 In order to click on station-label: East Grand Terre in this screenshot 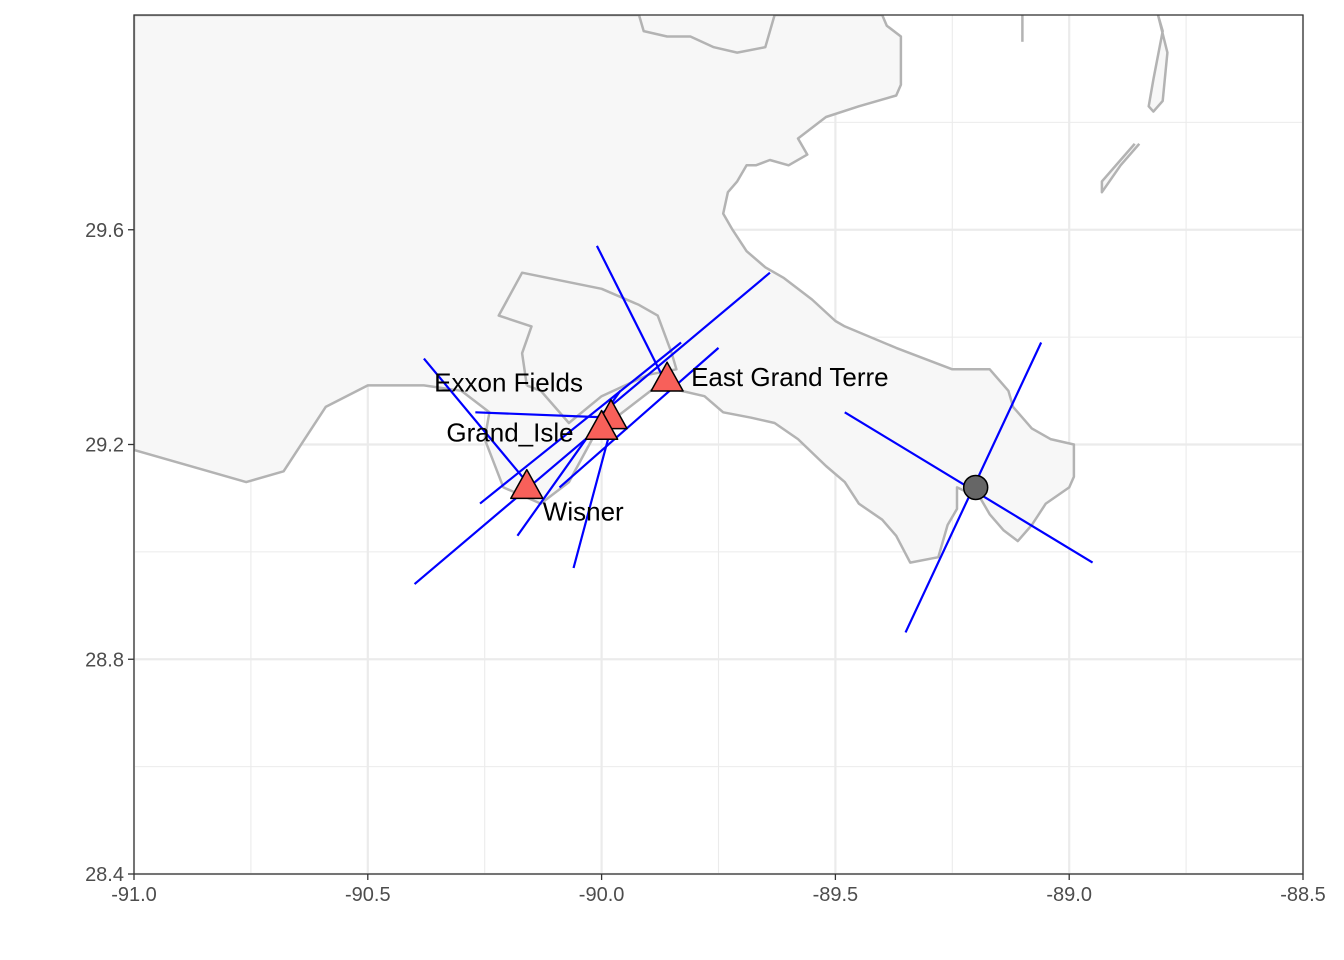, I will do `click(790, 377)`.